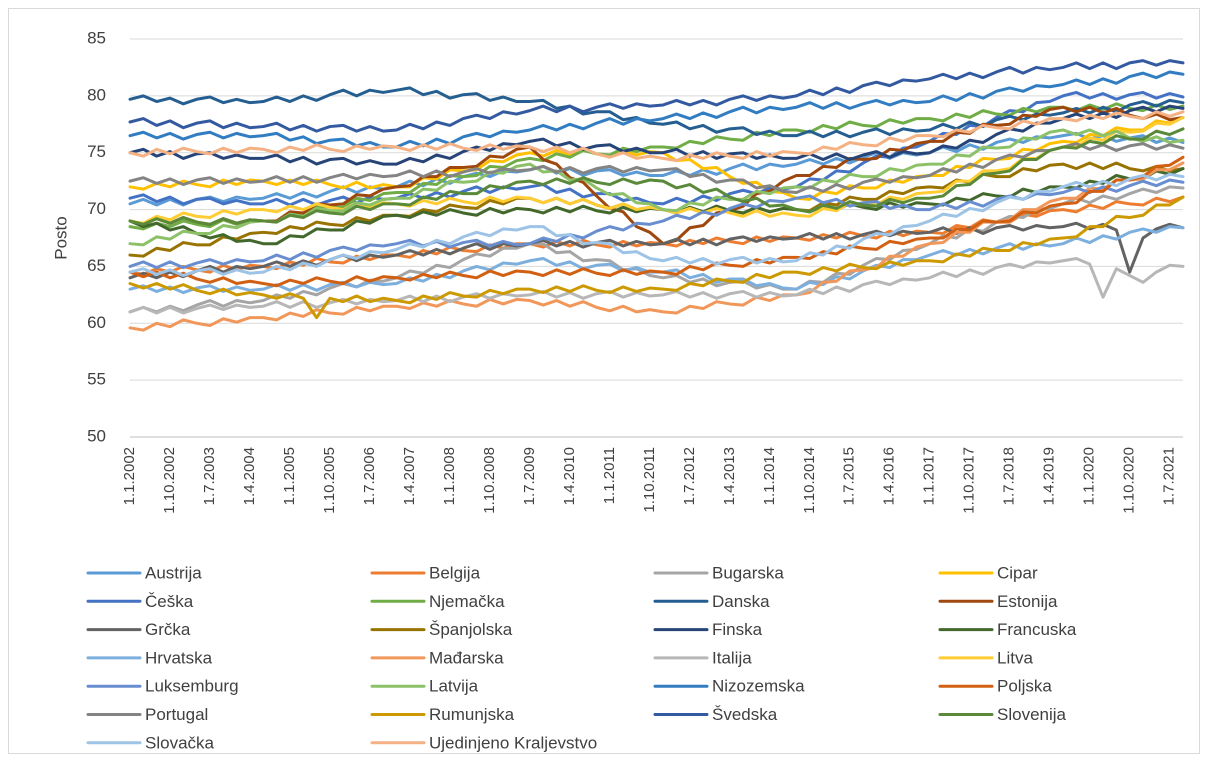  What do you see at coordinates (1129, 480) in the screenshot?
I see `x-tick-label: 1.10.2020` at bounding box center [1129, 480].